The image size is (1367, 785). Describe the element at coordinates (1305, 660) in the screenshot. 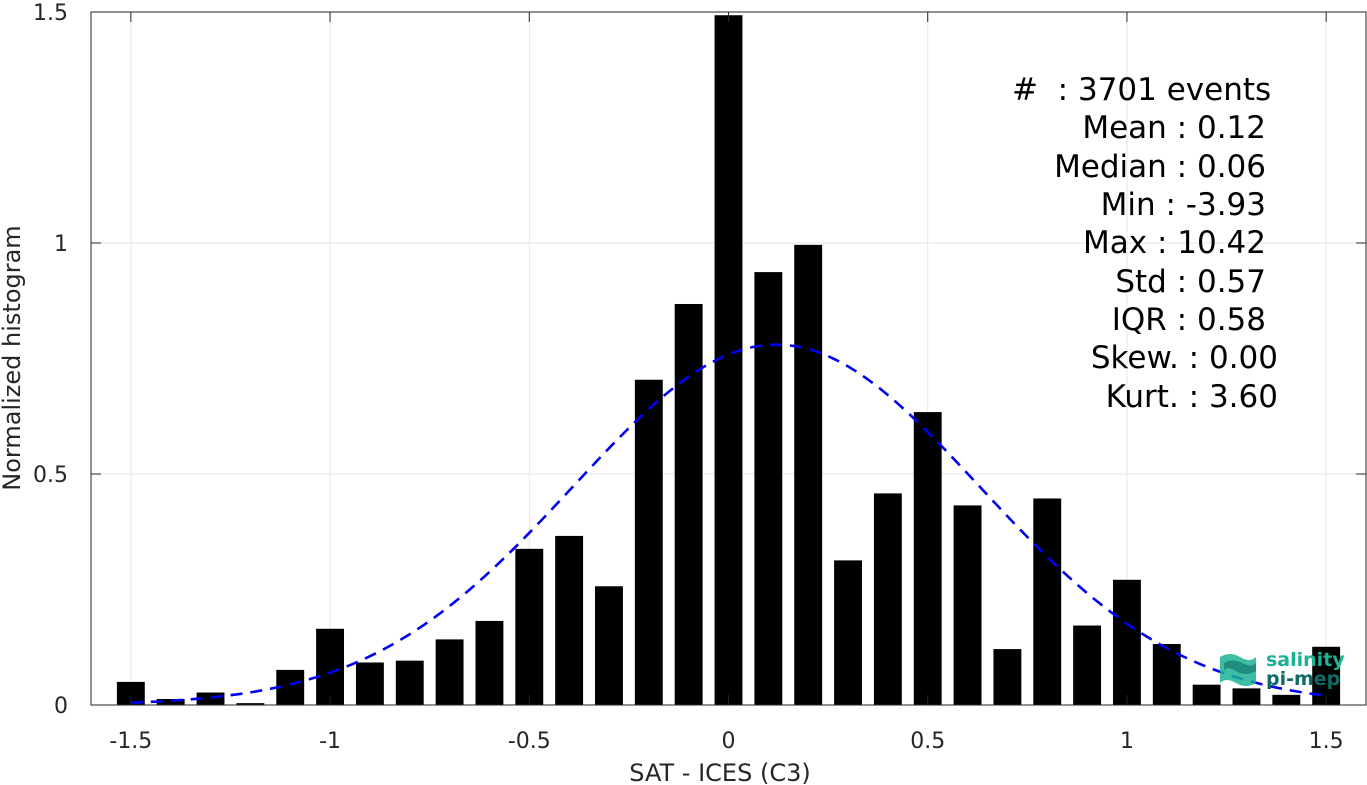

I see `logo-line-1: salinity` at that location.